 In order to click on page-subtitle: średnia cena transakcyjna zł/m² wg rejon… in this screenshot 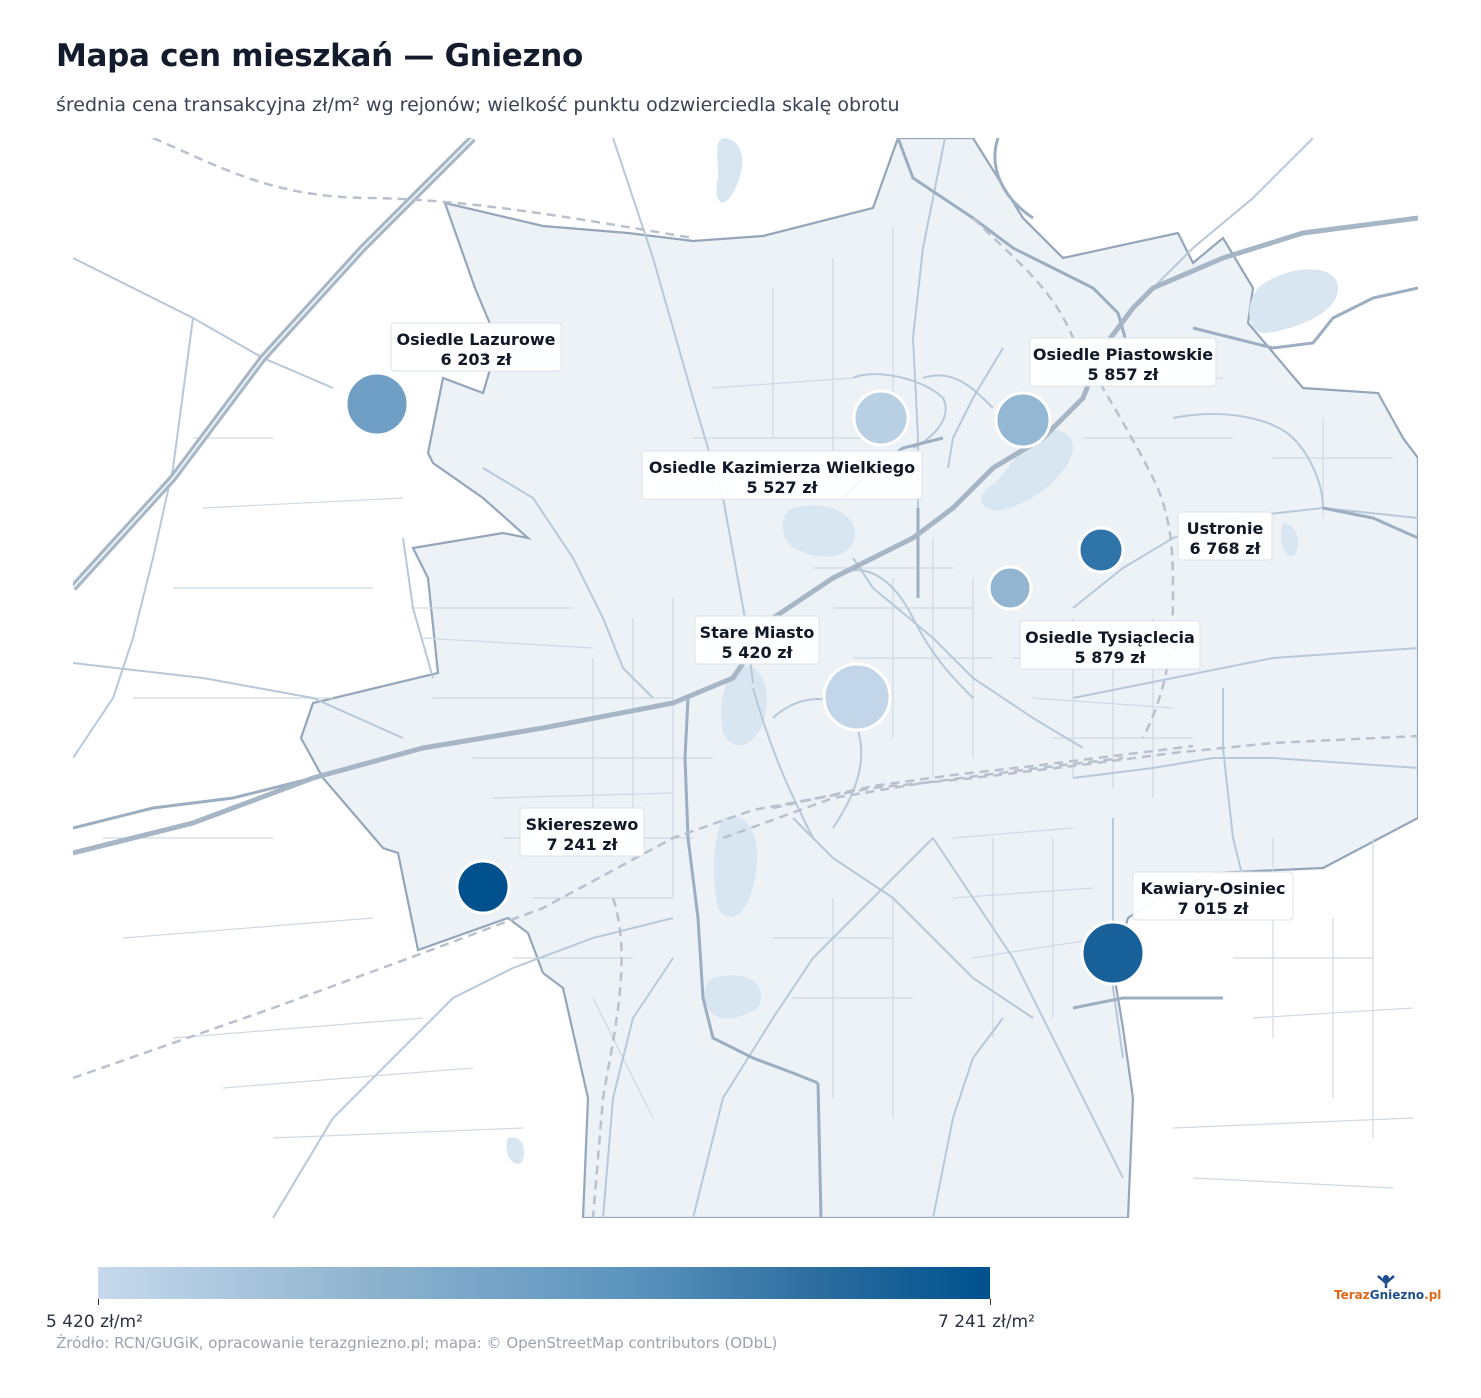, I will do `click(478, 105)`.